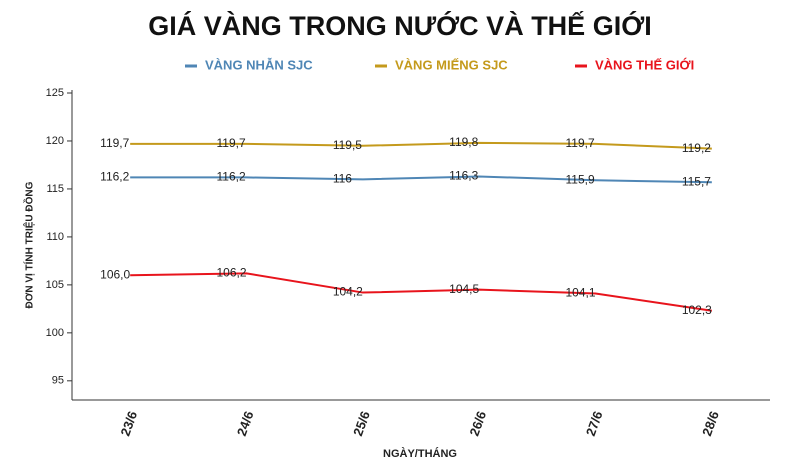 This screenshot has width=800, height=465. I want to click on x-tick-label: 24/6, so click(245, 423).